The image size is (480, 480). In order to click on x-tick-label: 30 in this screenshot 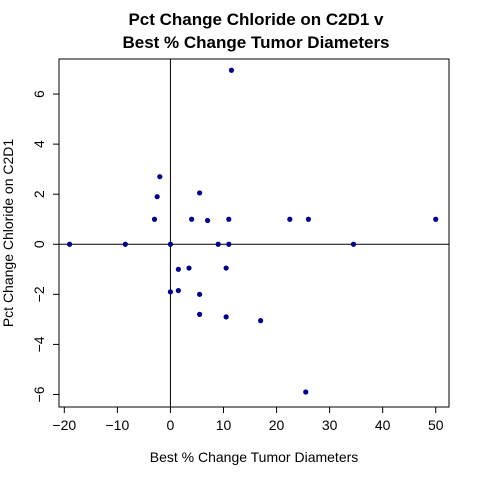, I will do `click(330, 425)`.